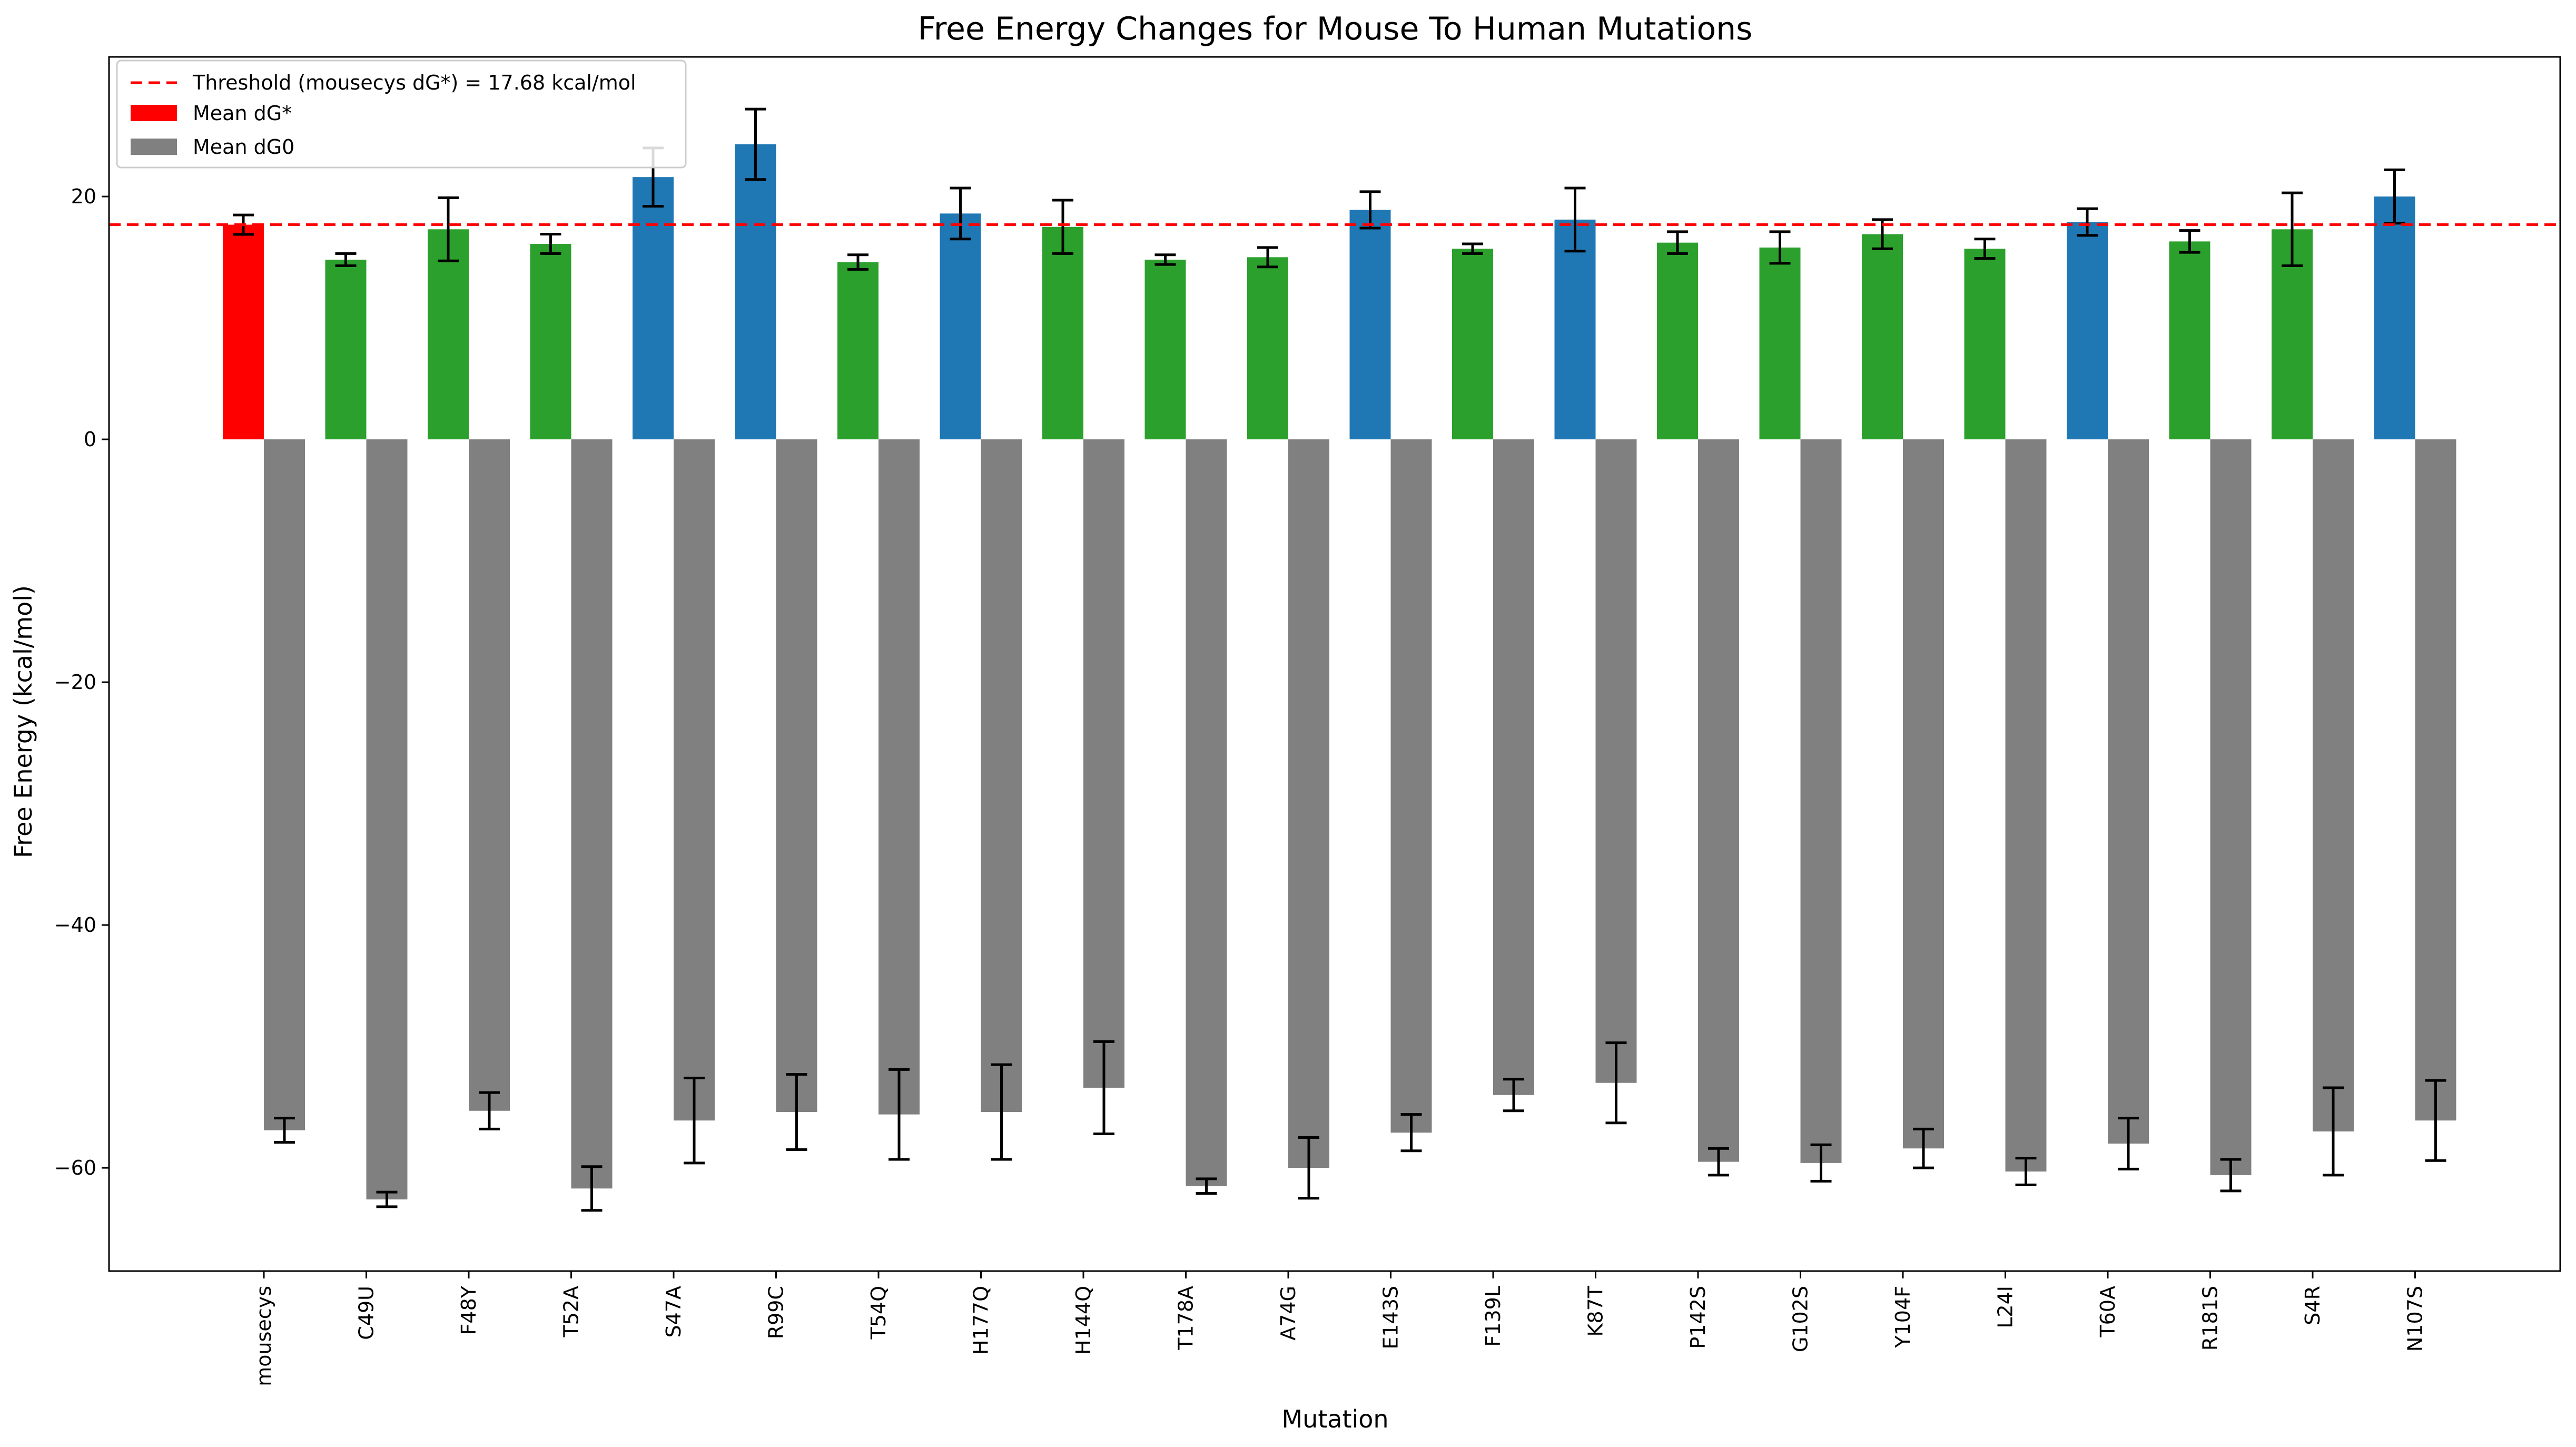 This screenshot has height=1447, width=2576. Describe the element at coordinates (2394, 196) in the screenshot. I see `error-bar-dg-star-N107S` at that location.